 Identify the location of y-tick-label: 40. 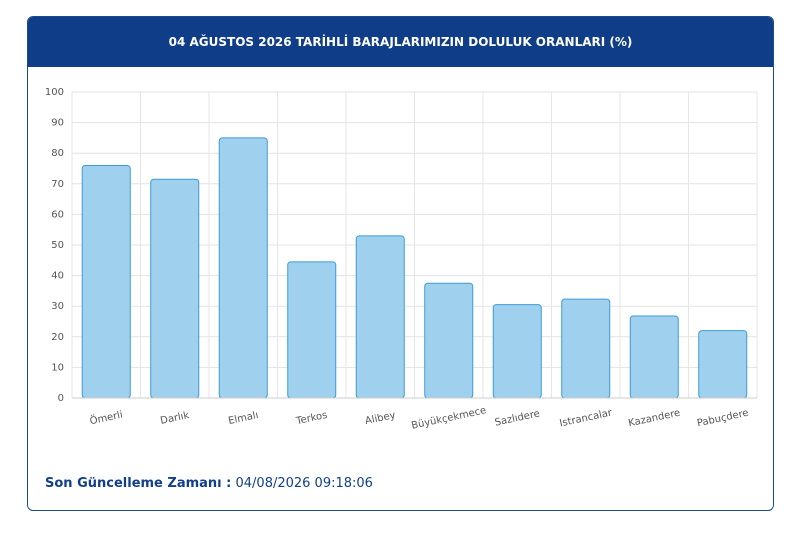
(57, 276).